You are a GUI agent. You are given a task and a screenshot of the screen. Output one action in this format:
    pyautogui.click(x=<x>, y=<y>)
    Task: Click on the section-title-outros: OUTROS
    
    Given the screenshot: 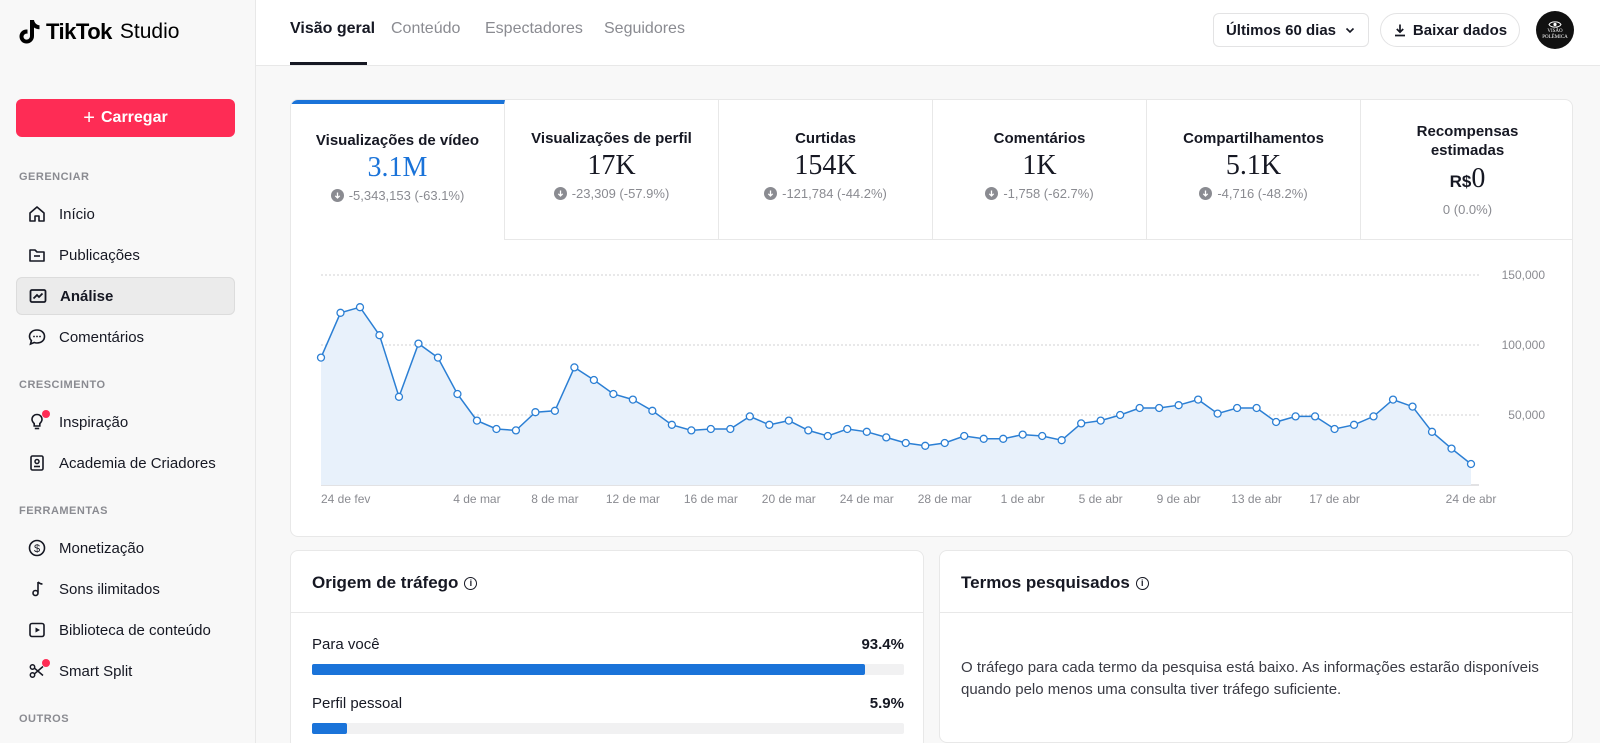 What is the action you would take?
    pyautogui.click(x=44, y=719)
    